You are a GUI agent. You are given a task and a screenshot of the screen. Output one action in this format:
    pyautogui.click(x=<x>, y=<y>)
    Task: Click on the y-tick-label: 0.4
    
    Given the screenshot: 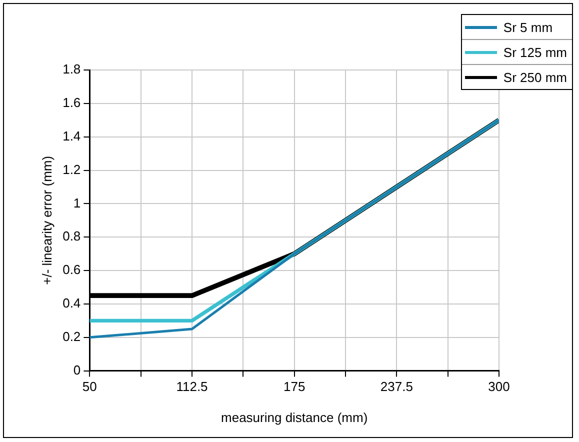 What is the action you would take?
    pyautogui.click(x=71, y=303)
    